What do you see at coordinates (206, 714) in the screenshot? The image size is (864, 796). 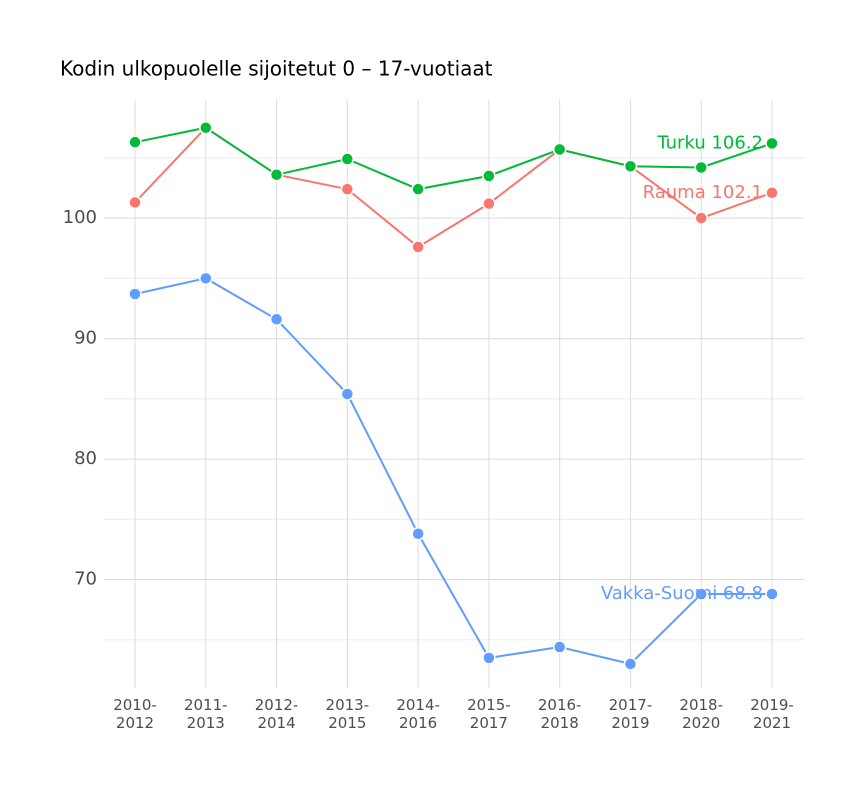 I see `x-tick-label: 2011-2013` at bounding box center [206, 714].